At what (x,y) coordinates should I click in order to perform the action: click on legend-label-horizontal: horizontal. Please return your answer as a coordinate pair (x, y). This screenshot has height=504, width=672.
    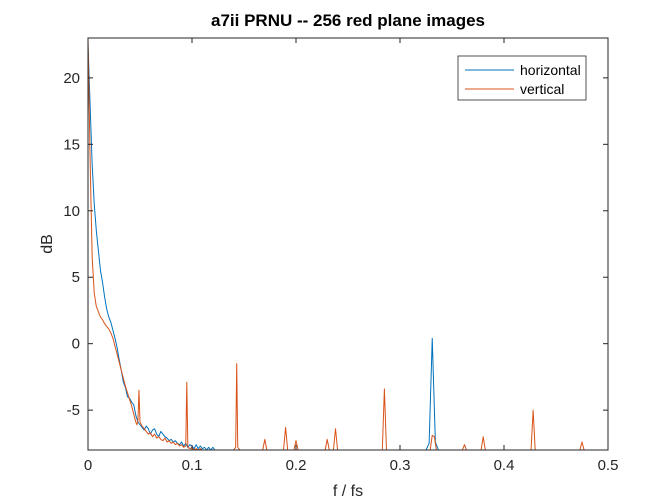
    Looking at the image, I should click on (550, 70).